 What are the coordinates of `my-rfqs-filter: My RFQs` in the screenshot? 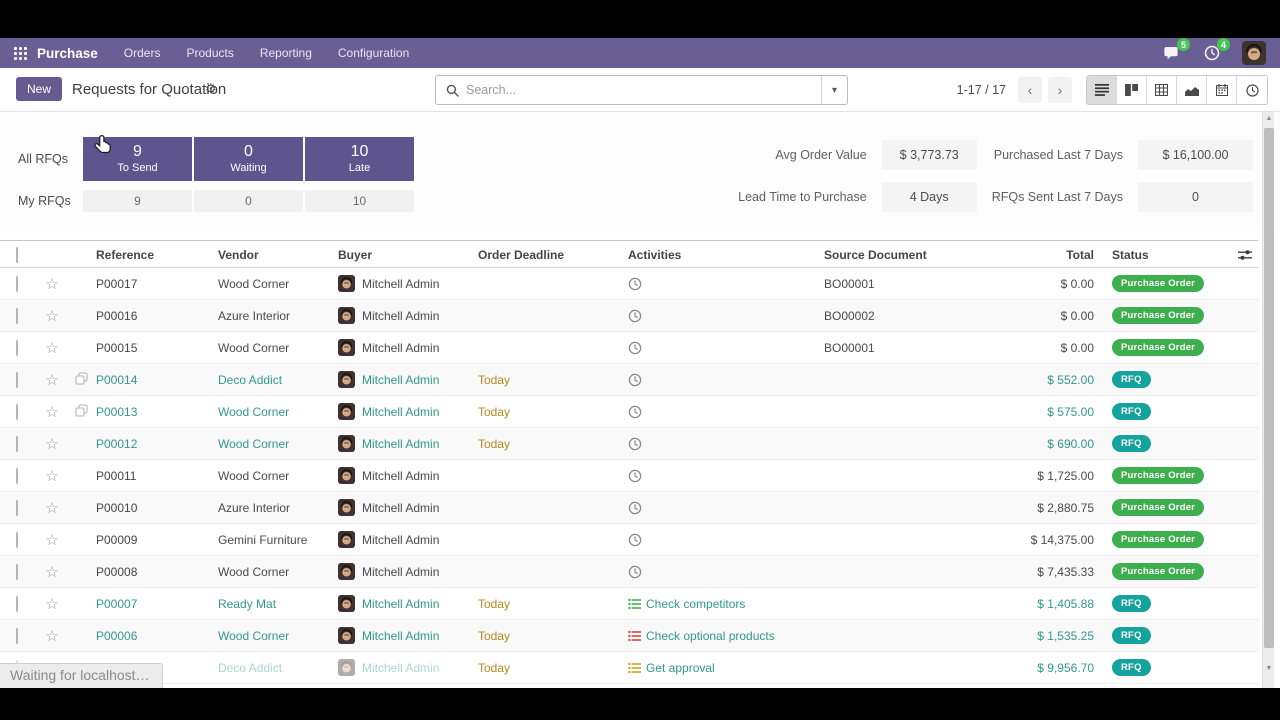 It's located at (44, 201).